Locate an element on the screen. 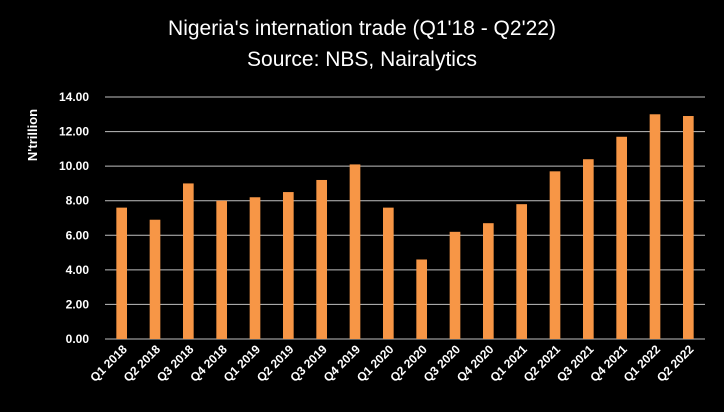 This screenshot has height=417, width=728. y-tick-label: 2.00 is located at coordinates (78, 304).